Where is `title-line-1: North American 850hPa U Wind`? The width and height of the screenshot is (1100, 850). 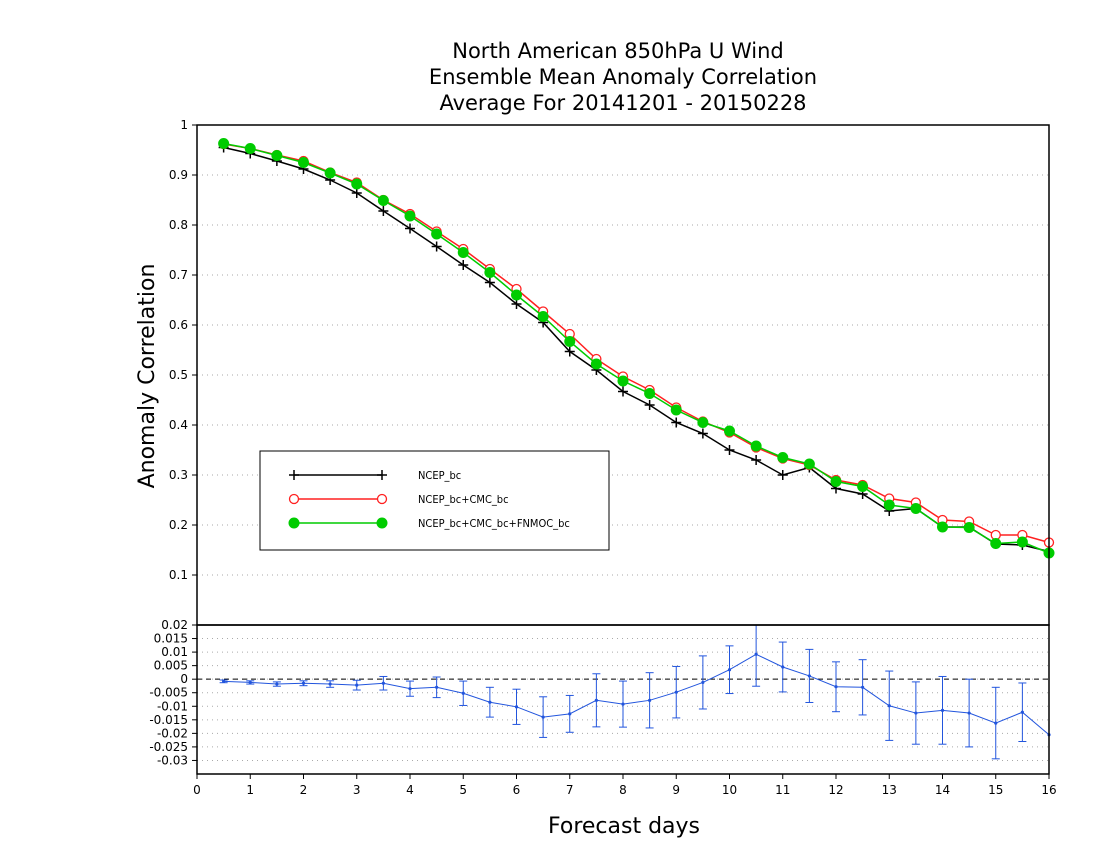
title-line-1: North American 850hPa U Wind is located at coordinates (618, 51).